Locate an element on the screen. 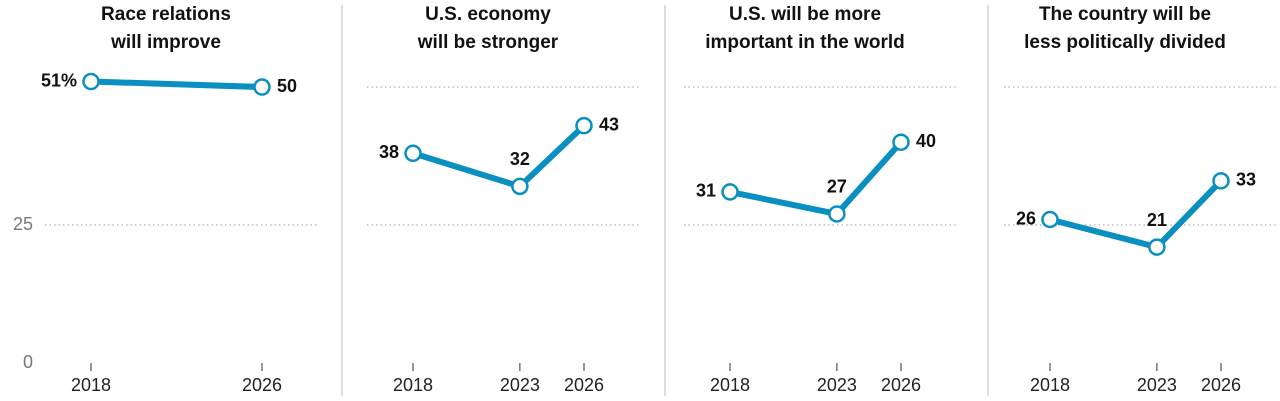 This screenshot has height=401, width=1280. data-label: 32 is located at coordinates (520, 159).